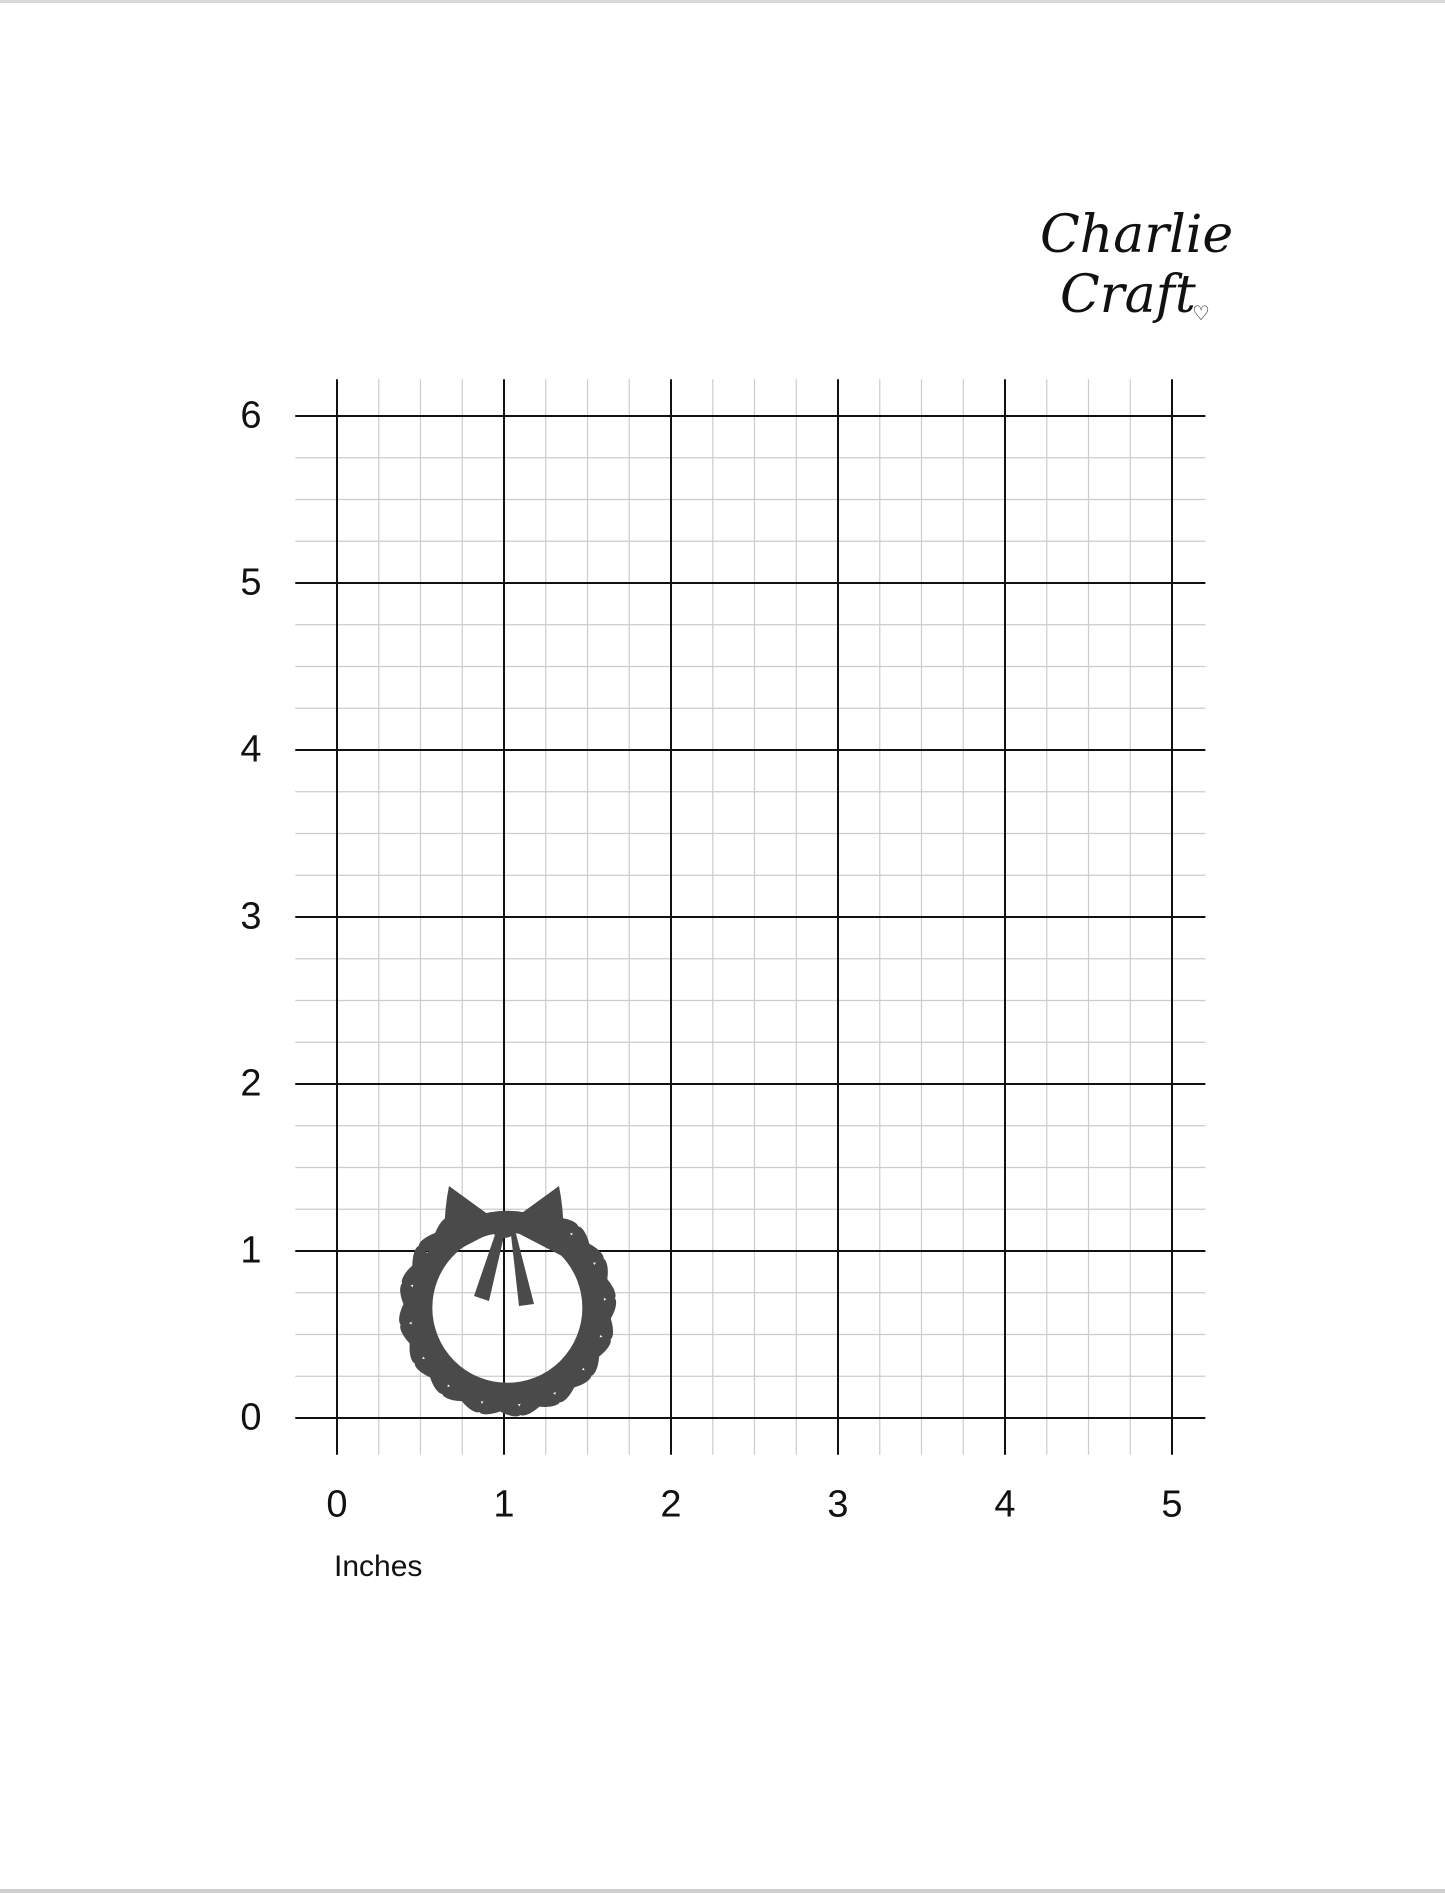 The image size is (1445, 1893). What do you see at coordinates (378, 1566) in the screenshot?
I see `units-label: Inches` at bounding box center [378, 1566].